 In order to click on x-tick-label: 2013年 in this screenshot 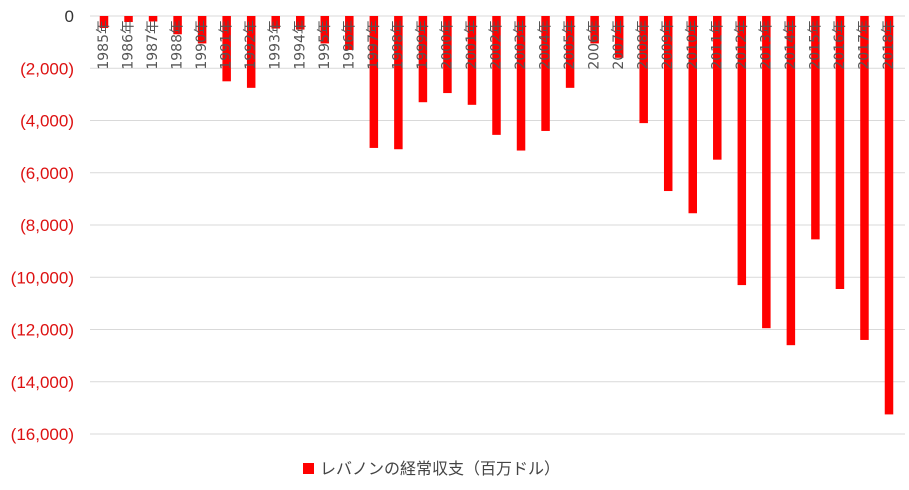, I will do `click(766, 45)`.